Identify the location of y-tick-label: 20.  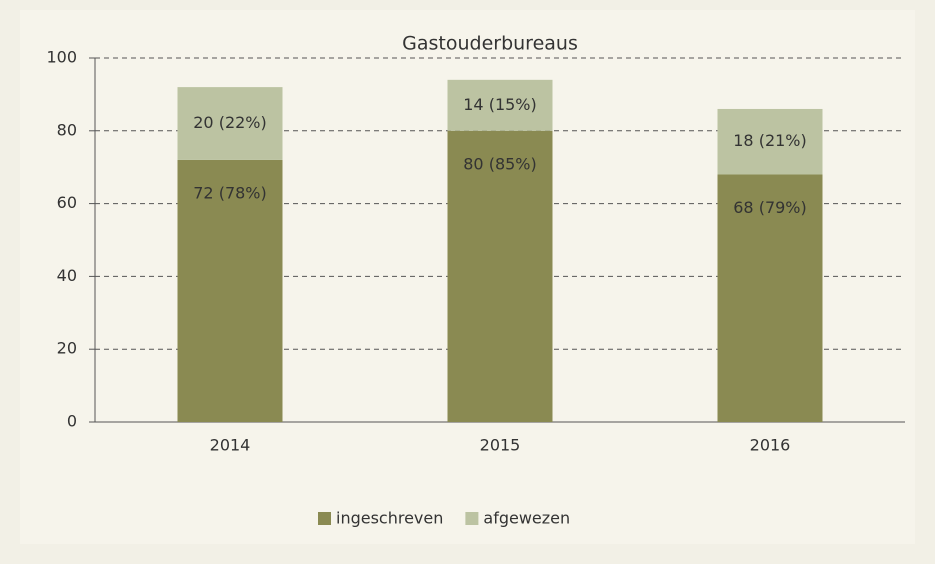
(67, 348).